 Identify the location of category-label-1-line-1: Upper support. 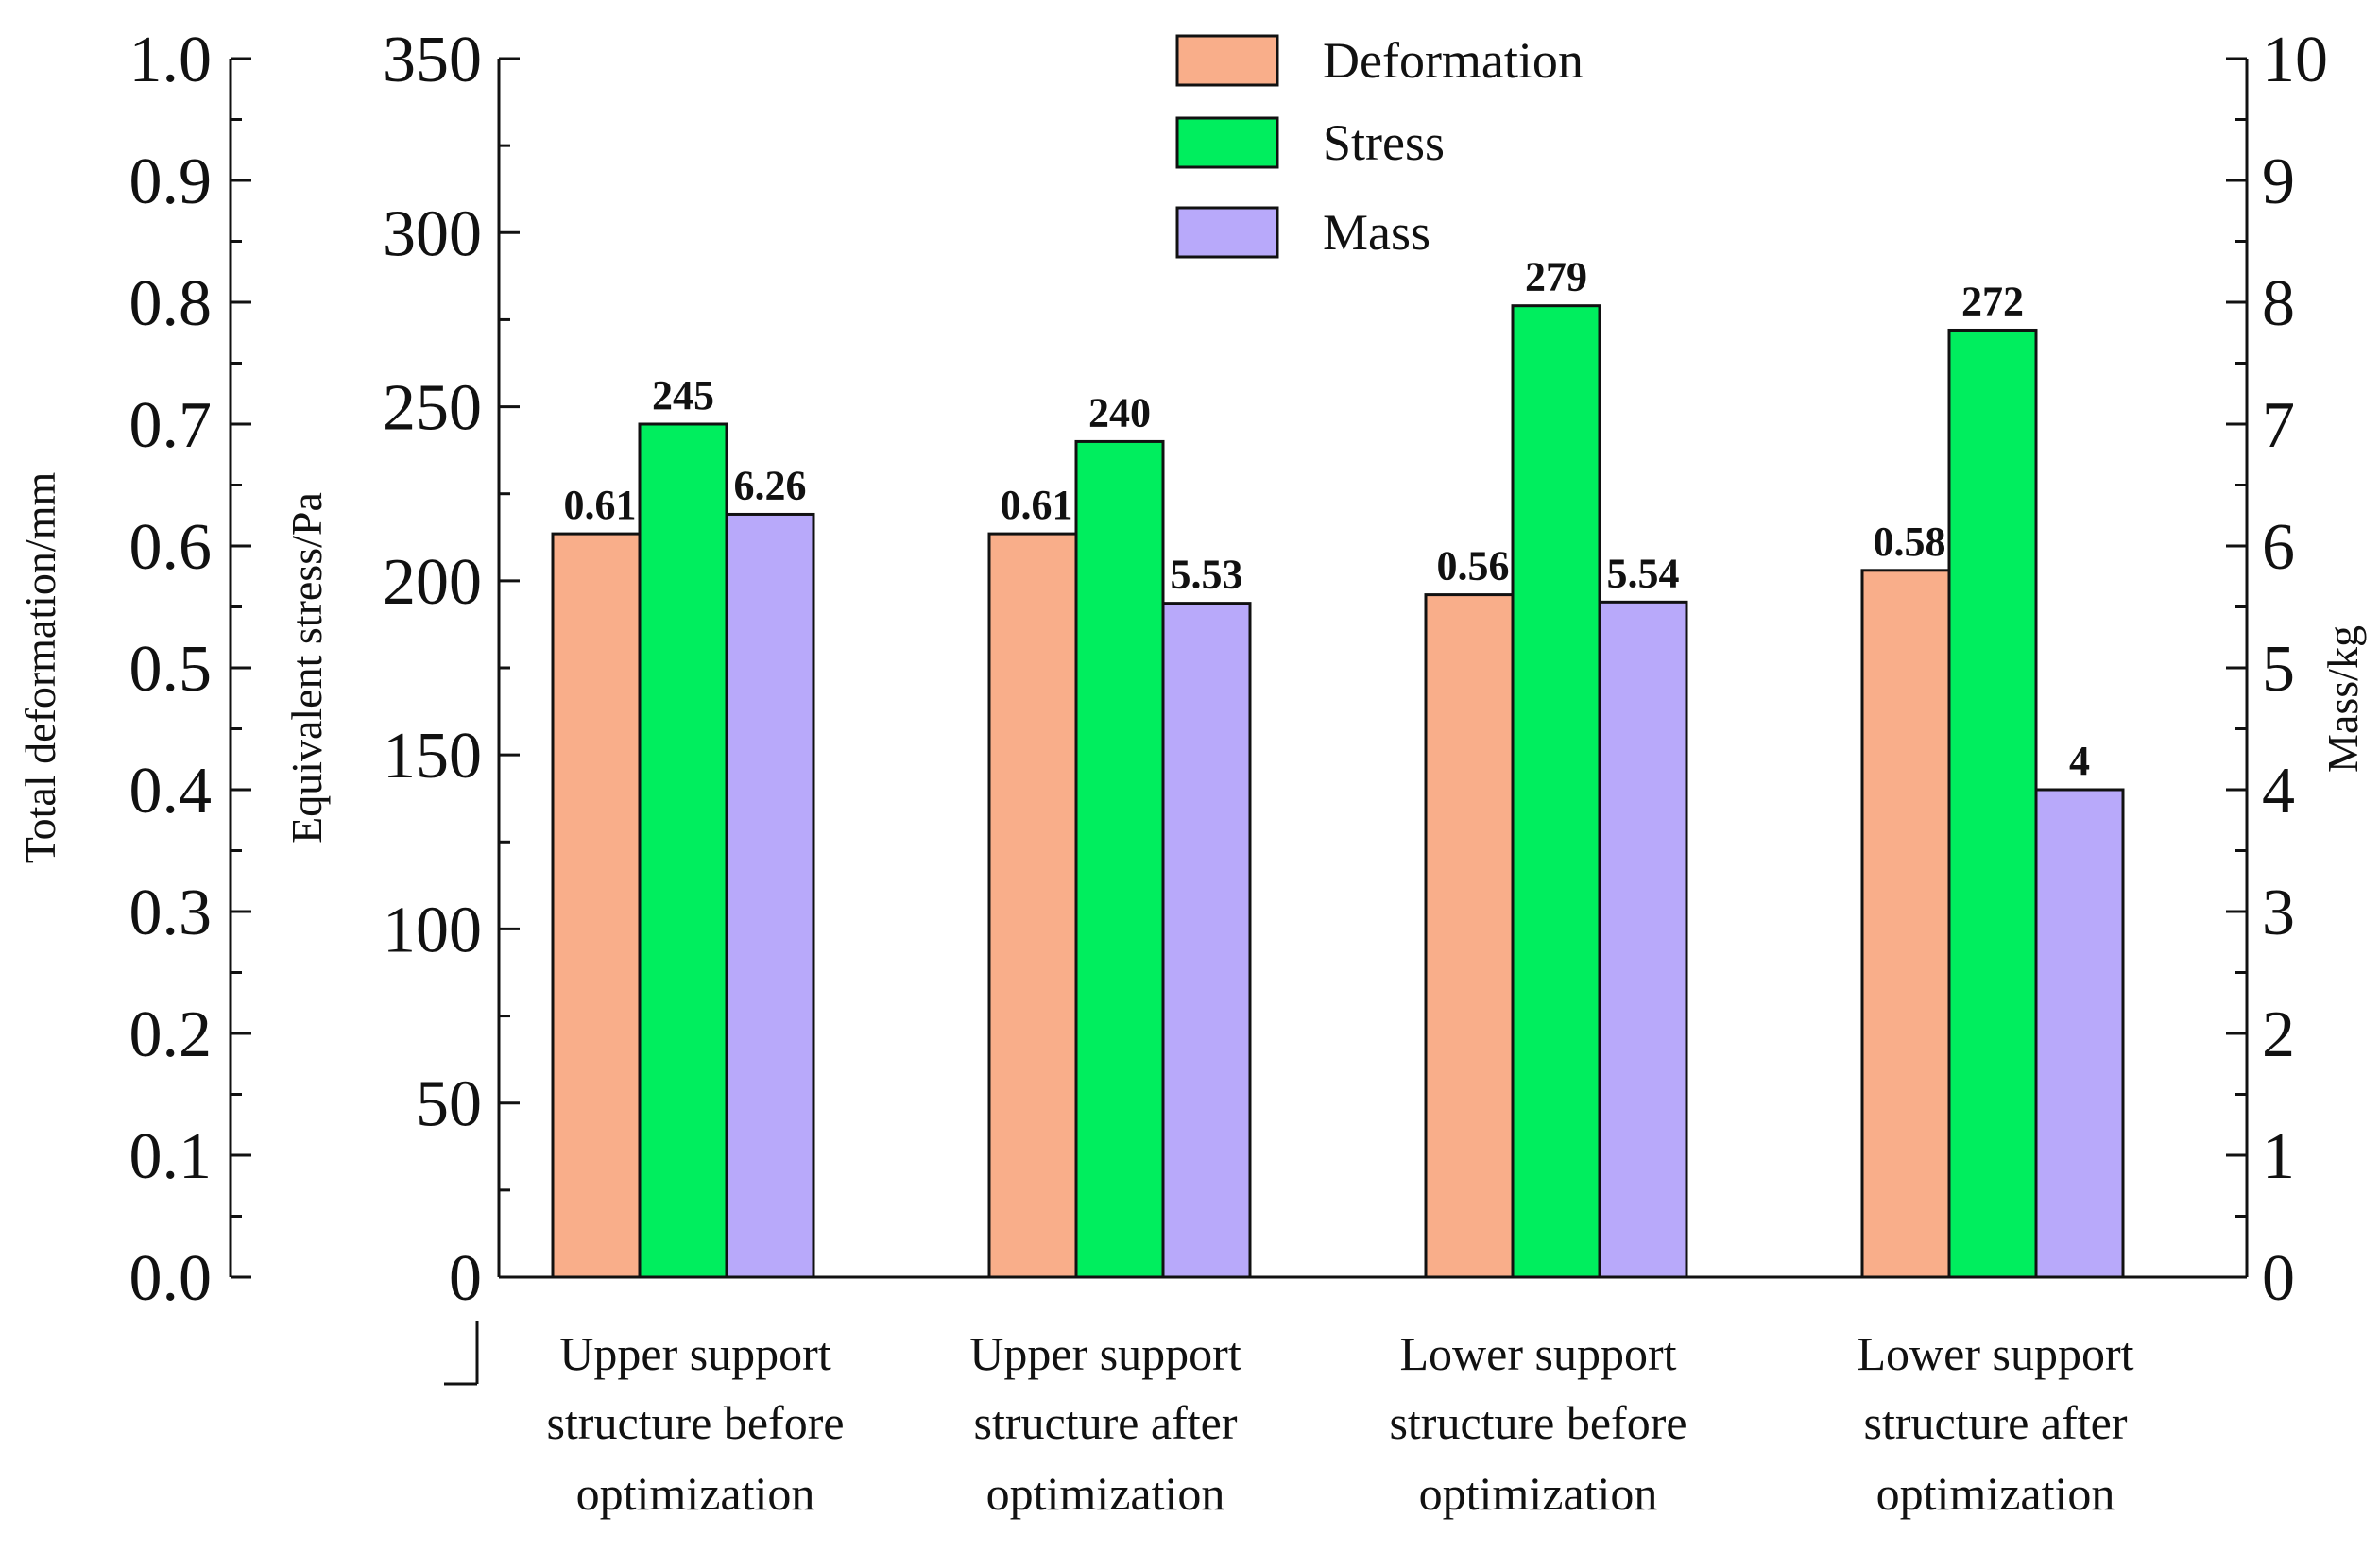
(695, 1353).